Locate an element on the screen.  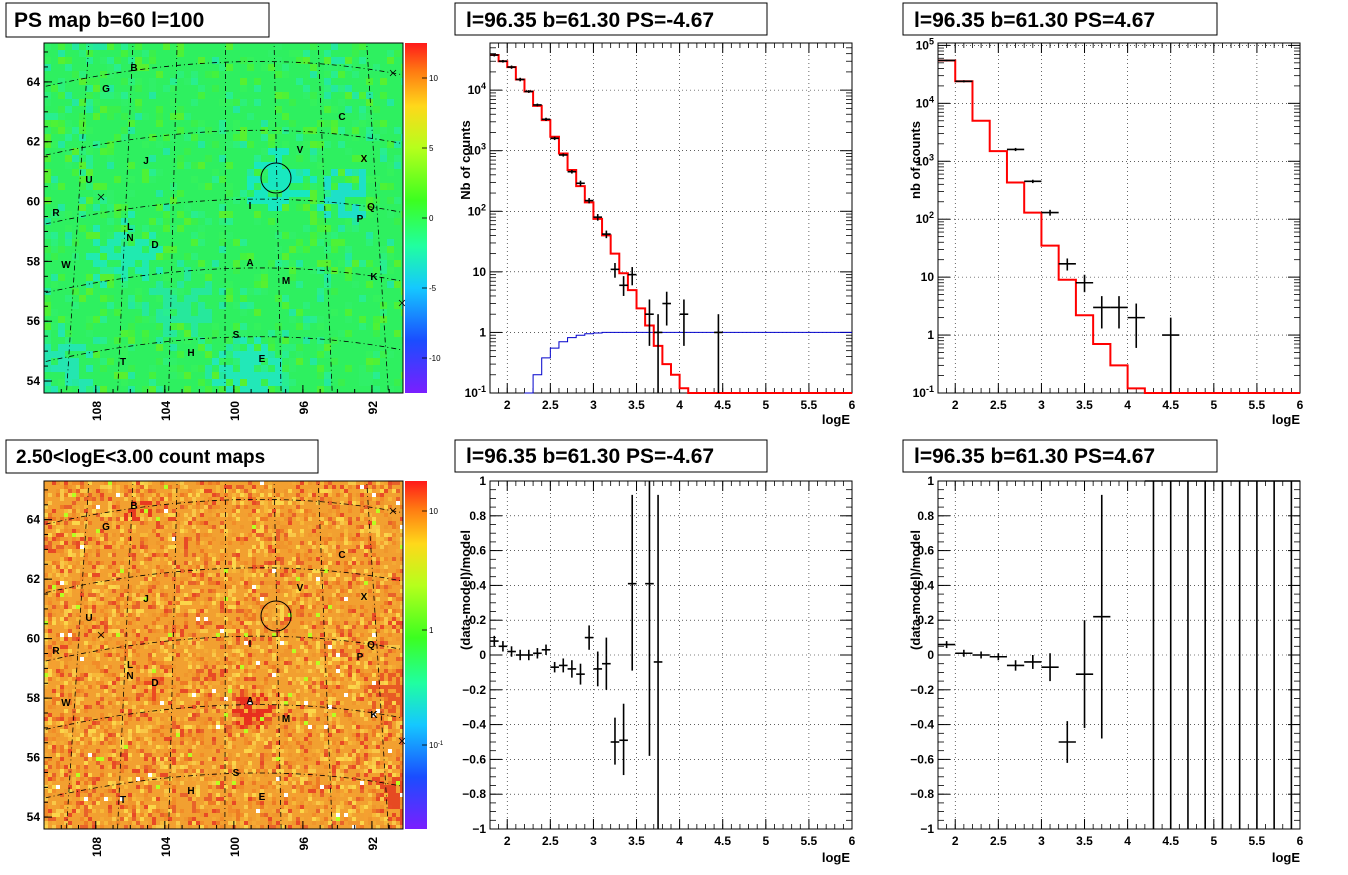
source-label-q: Q is located at coordinates (371, 207).